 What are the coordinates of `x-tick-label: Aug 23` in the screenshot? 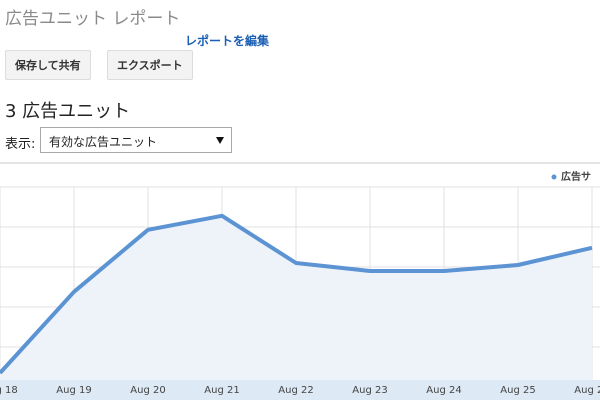 It's located at (369, 390).